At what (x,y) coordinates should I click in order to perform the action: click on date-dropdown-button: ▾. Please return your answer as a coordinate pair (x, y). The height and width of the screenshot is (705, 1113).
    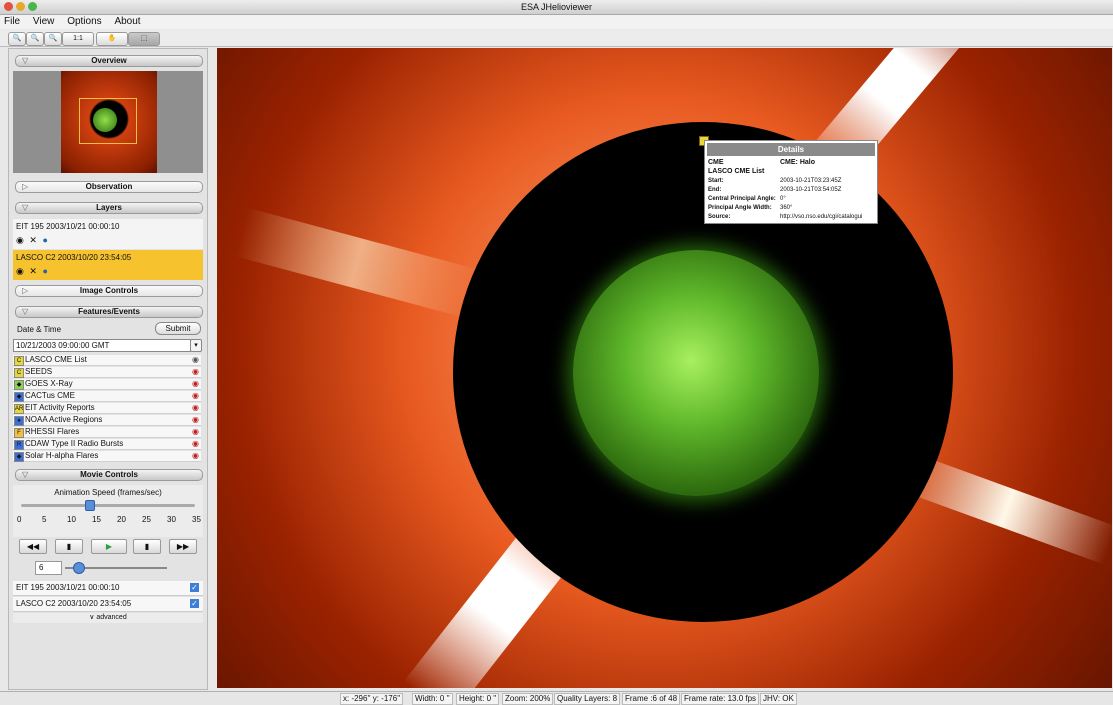
    Looking at the image, I should click on (196, 345).